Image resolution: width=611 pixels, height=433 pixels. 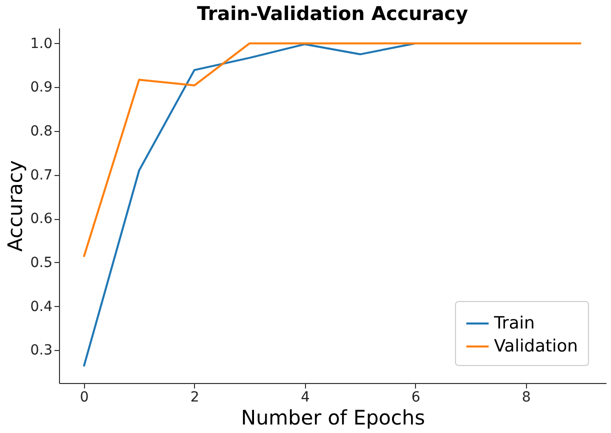 I want to click on x-tick-label: 2, so click(x=195, y=398).